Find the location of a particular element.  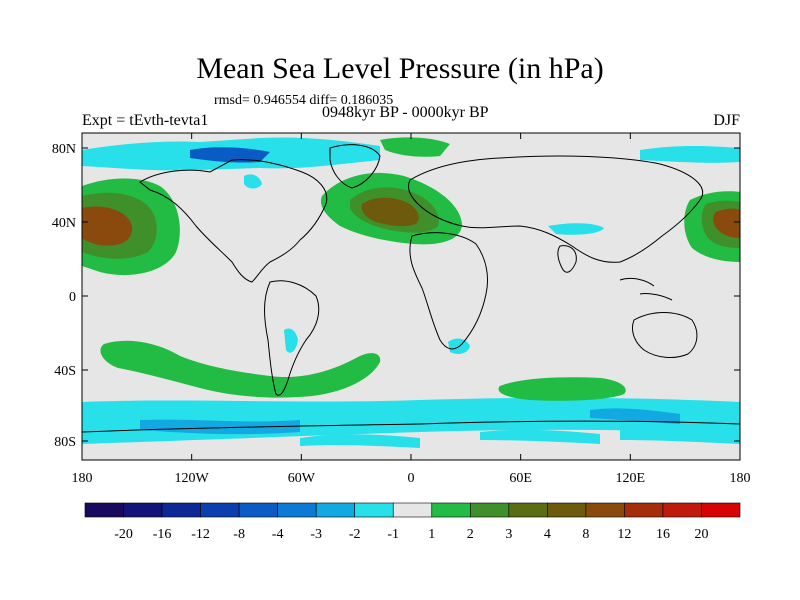

period-line: 0948kyr BP - 0000kyr BP is located at coordinates (405, 112).